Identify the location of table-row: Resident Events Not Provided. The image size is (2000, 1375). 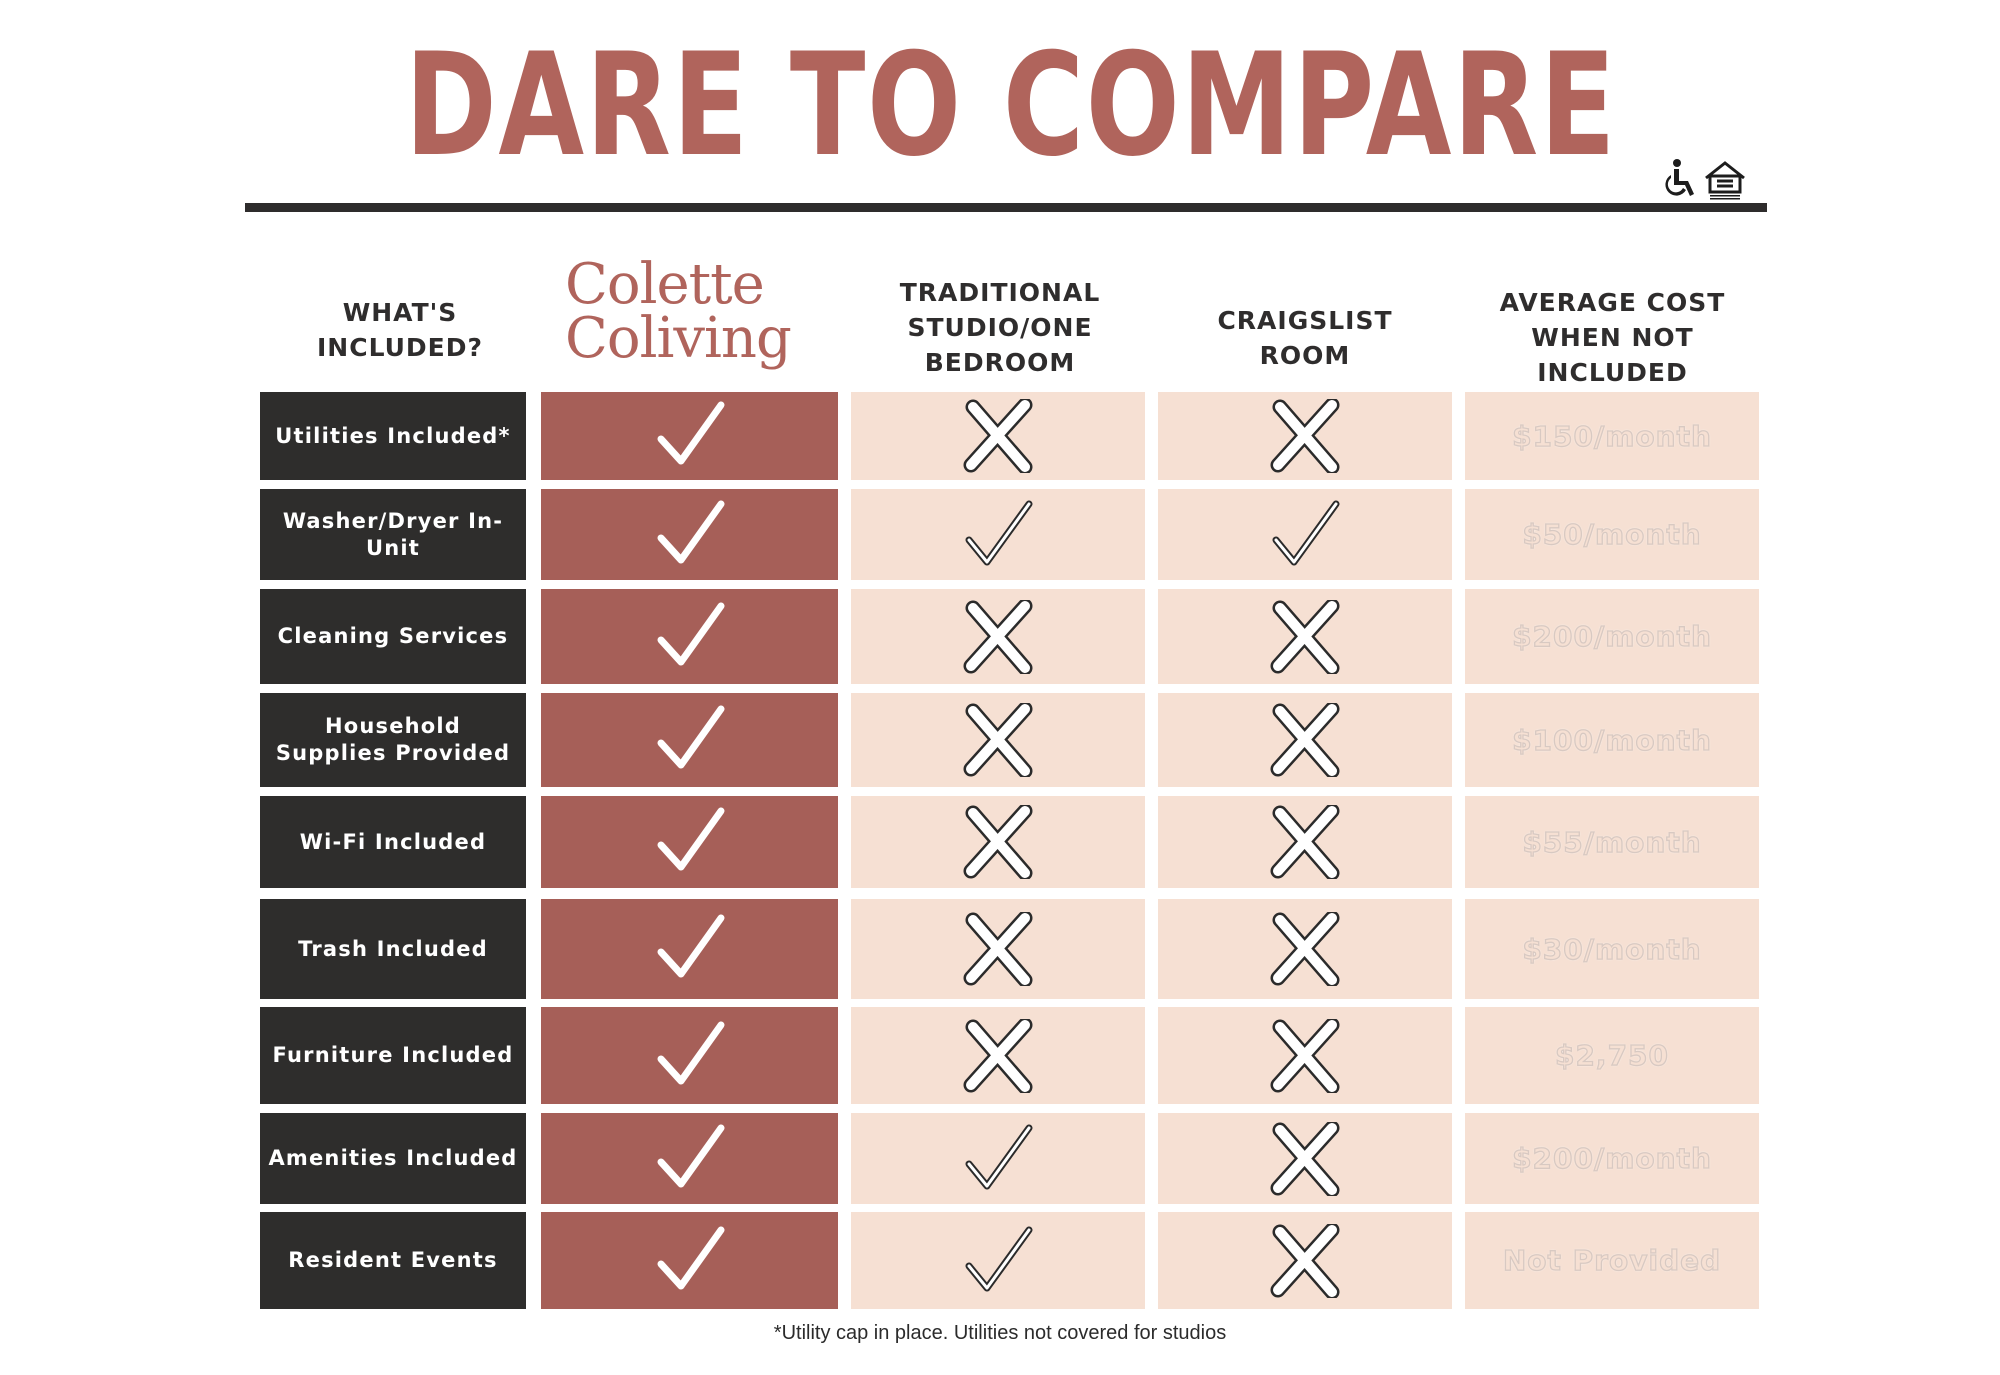
(1000, 1260).